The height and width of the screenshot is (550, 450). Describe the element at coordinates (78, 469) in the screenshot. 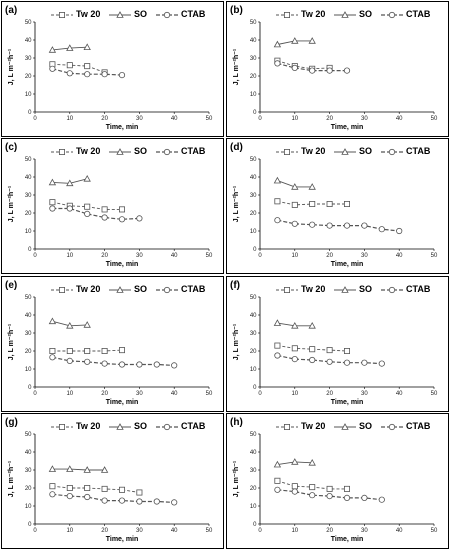

I see `series-line-so` at that location.